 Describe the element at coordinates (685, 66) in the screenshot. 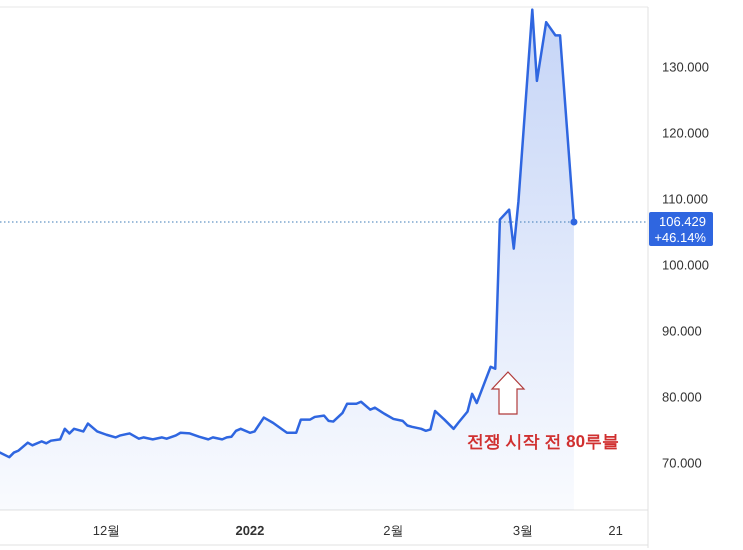

I see `y-tick-label: 130.000` at that location.